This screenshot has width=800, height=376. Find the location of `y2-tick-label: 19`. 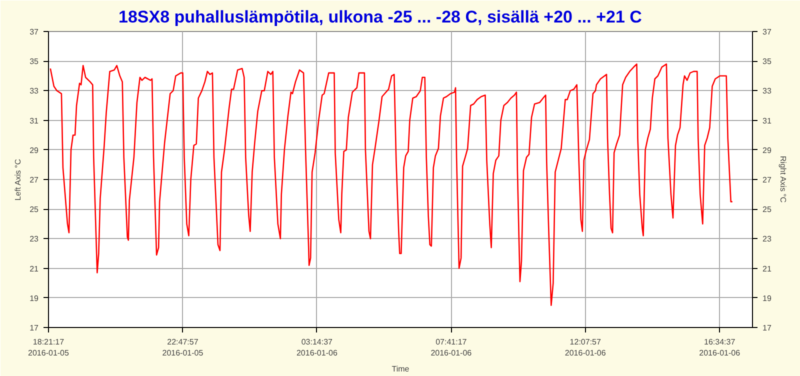

y2-tick-label: 19 is located at coordinates (767, 298).